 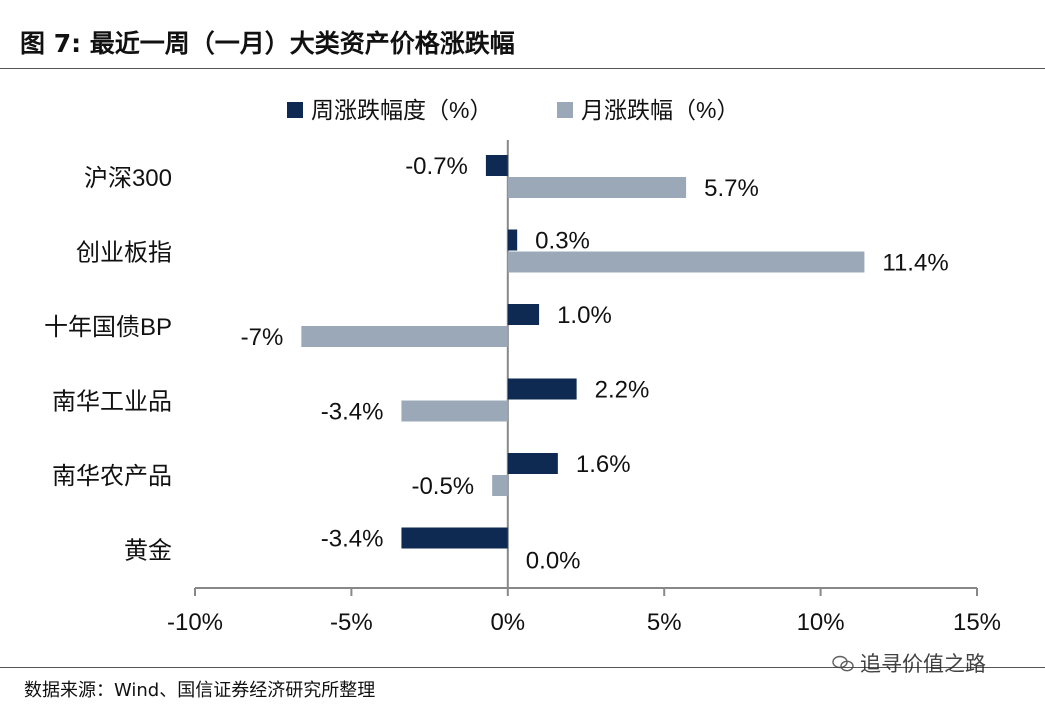 I want to click on data-label: 0.3%, so click(x=562, y=241).